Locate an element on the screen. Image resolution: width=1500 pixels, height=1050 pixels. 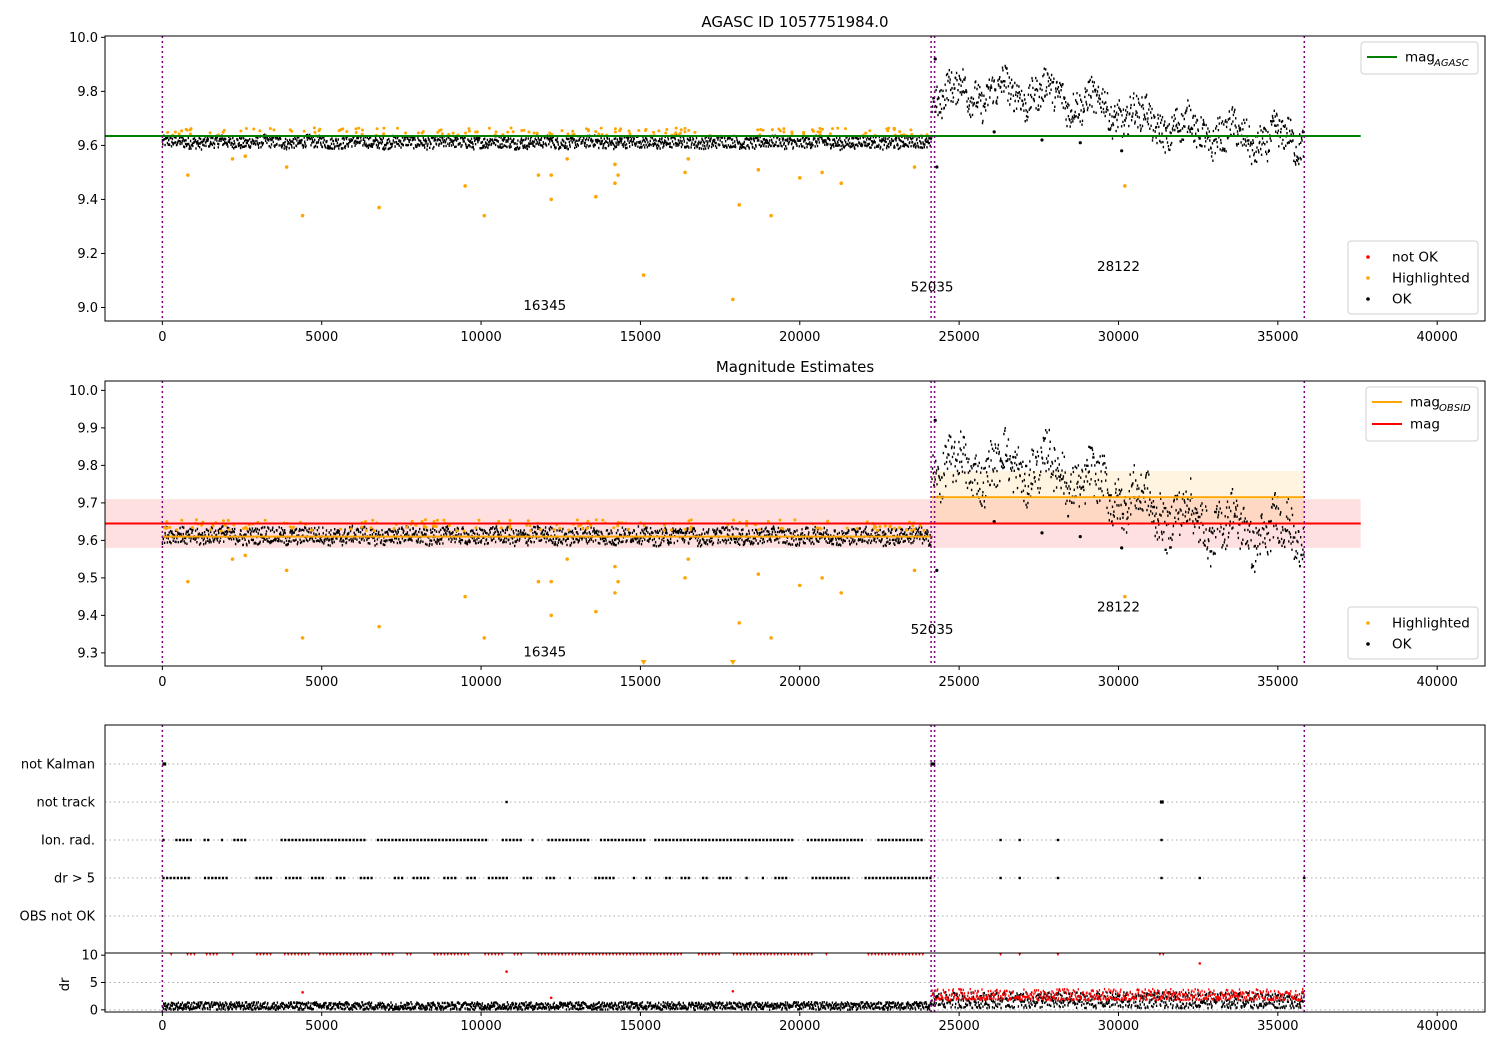
x-tick-label: 15000 is located at coordinates (640, 337).